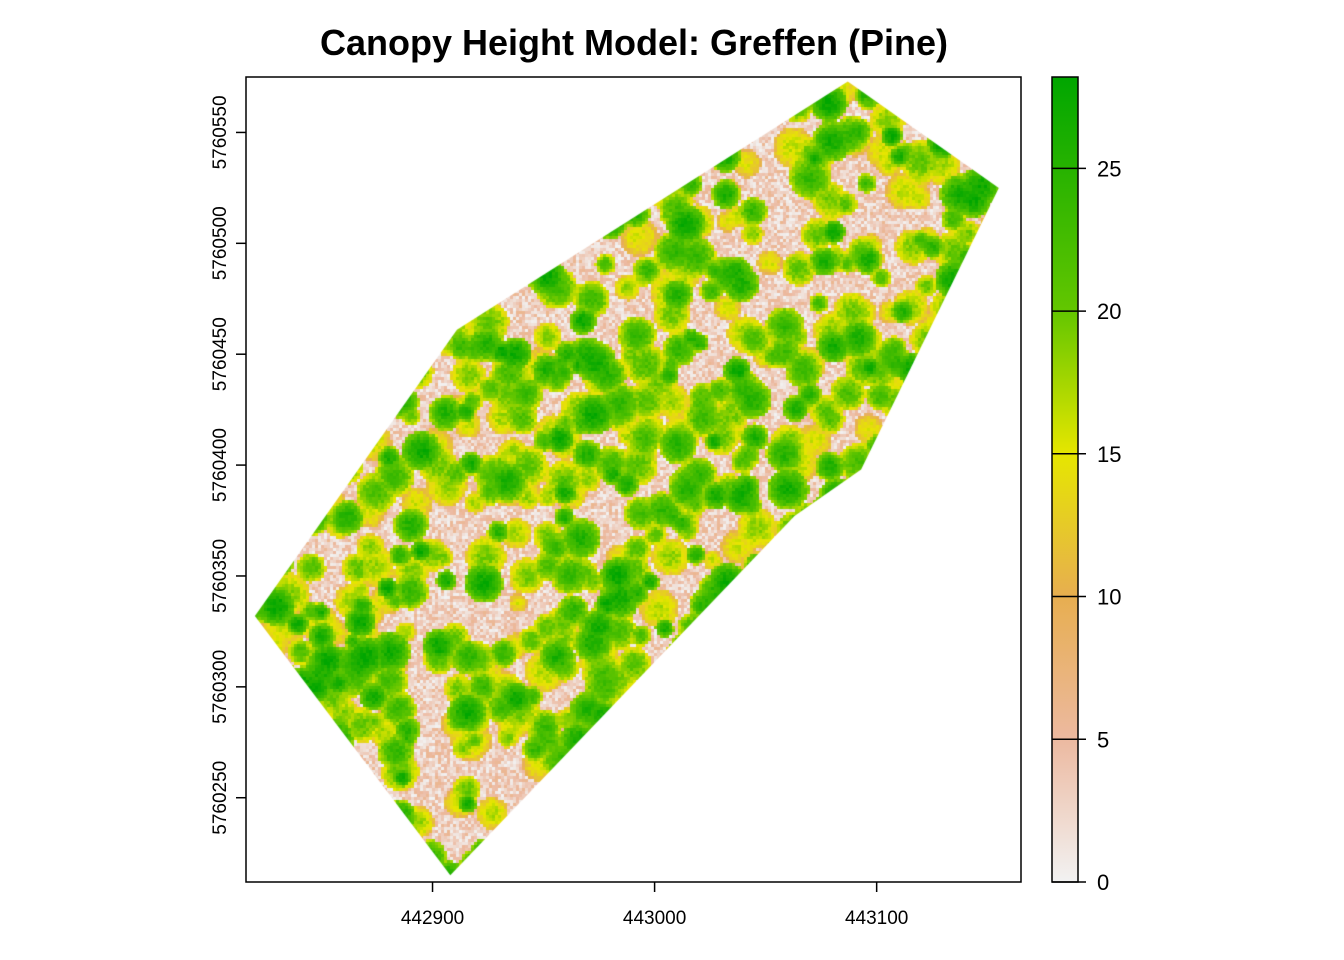  What do you see at coordinates (654, 905) in the screenshot?
I see `x-axis: 442900 443000 443100` at bounding box center [654, 905].